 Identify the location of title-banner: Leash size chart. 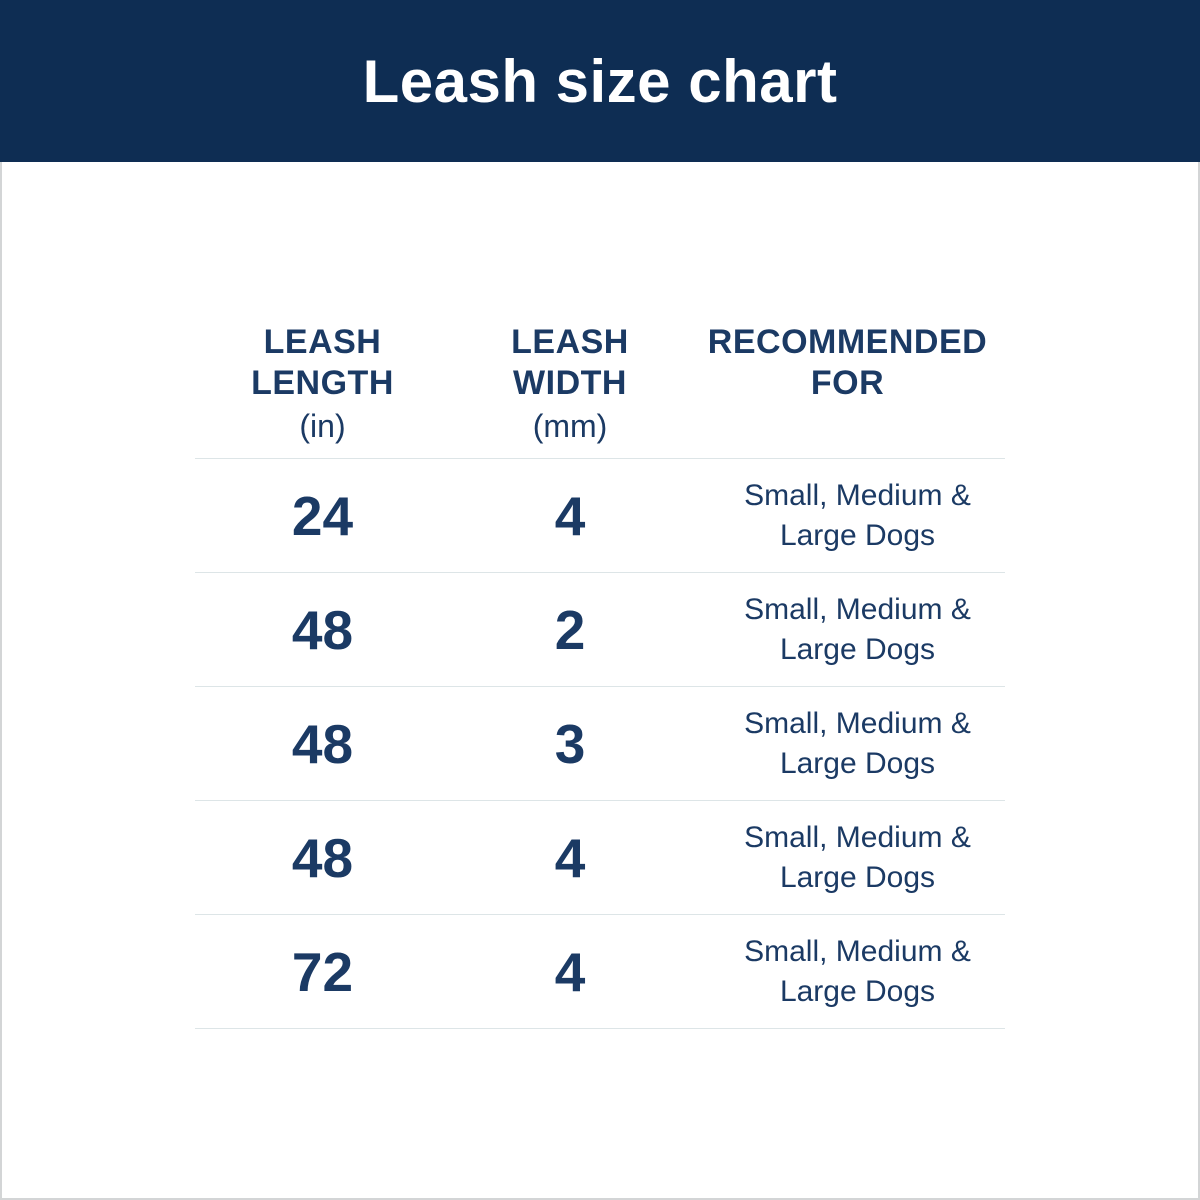
(600, 81).